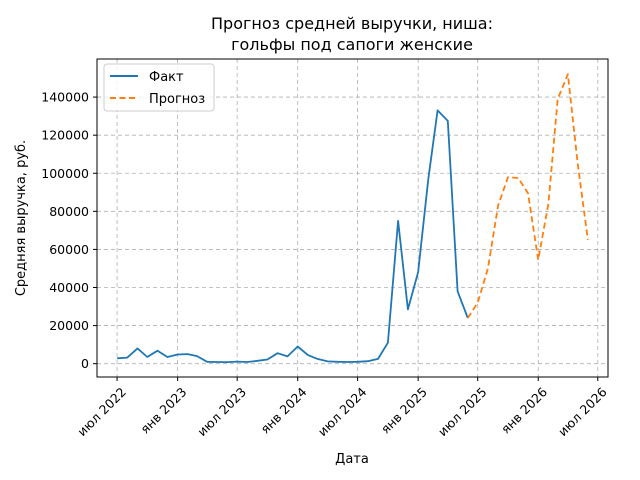  What do you see at coordinates (166, 77) in the screenshot?
I see `legend-label-fact: Факт` at bounding box center [166, 77].